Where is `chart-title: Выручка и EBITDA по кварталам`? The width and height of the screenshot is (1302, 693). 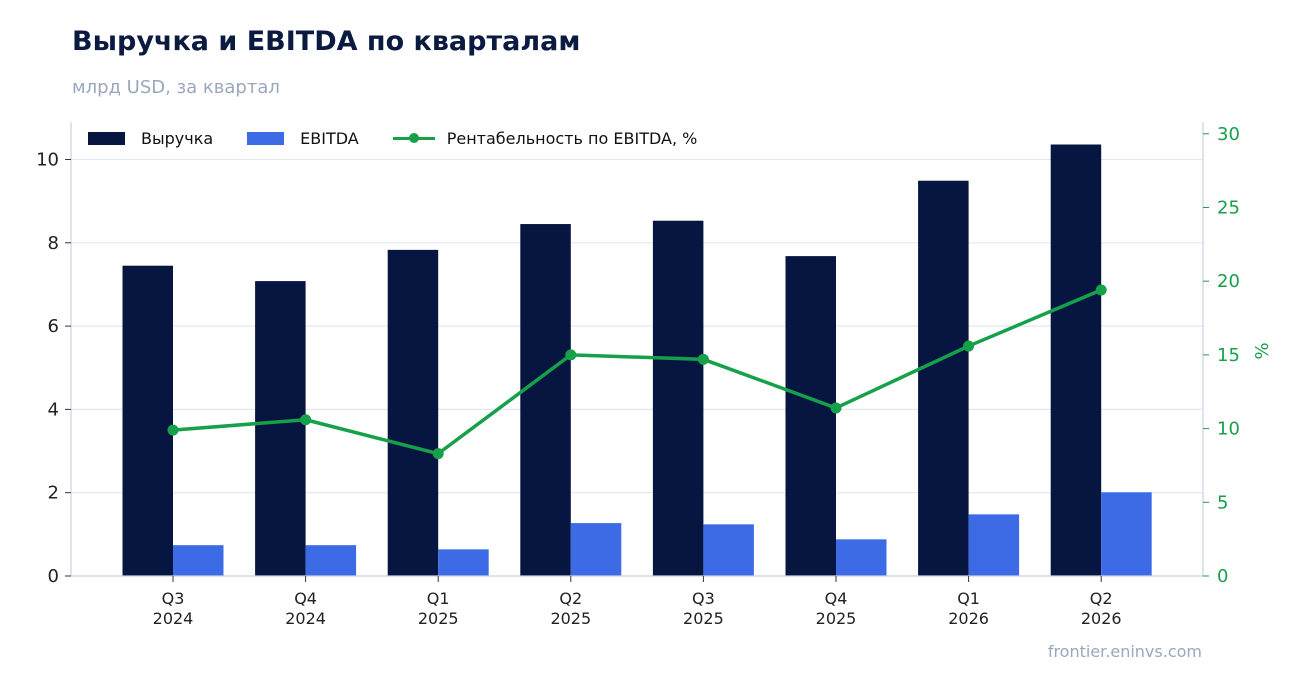 chart-title: Выручка и EBITDA по кварталам is located at coordinates (326, 41).